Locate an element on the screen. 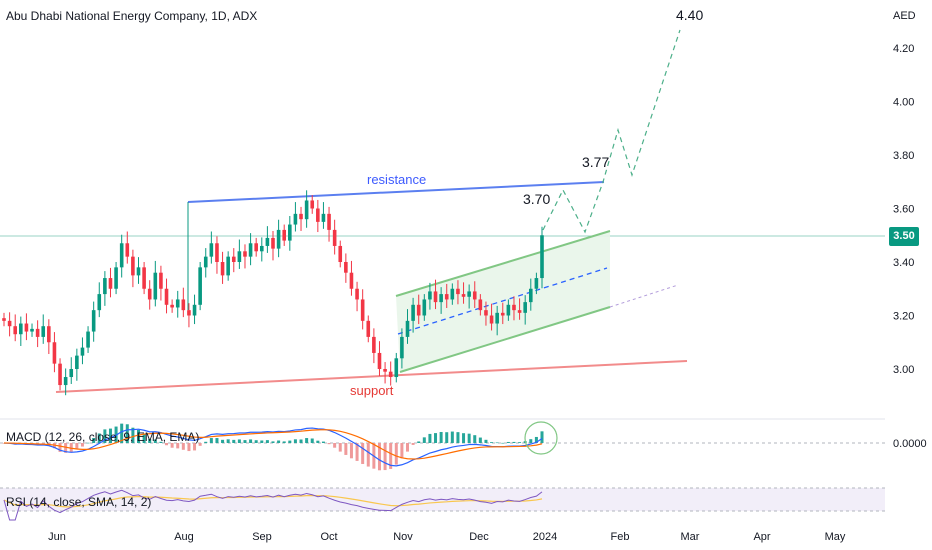 The image size is (932, 550). rsi-label: RSI (14, close, SMA, 14, 2) is located at coordinates (79, 502).